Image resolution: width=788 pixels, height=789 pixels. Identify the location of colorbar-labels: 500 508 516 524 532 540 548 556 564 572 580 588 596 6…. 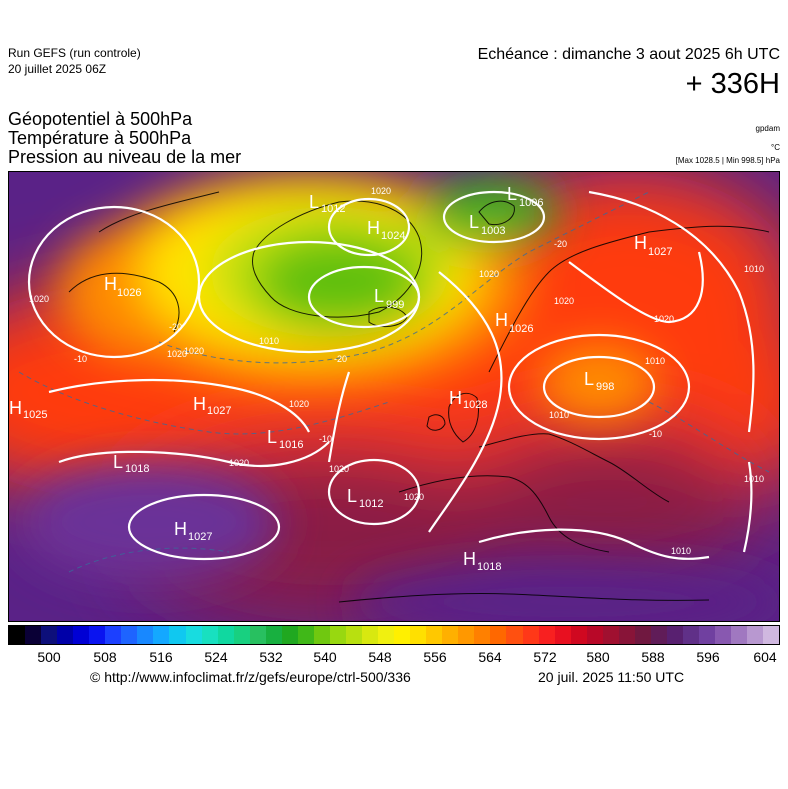
(394, 658).